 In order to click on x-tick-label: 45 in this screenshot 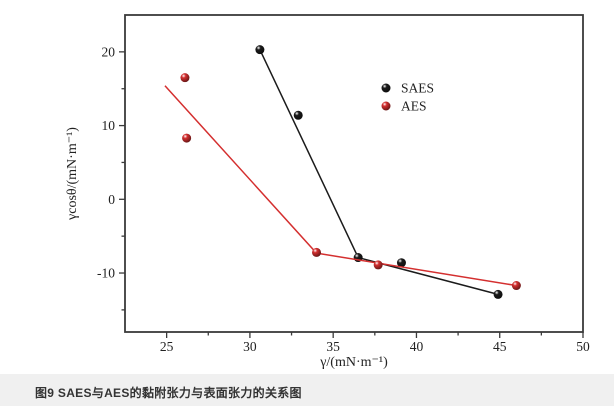, I will do `click(500, 346)`.